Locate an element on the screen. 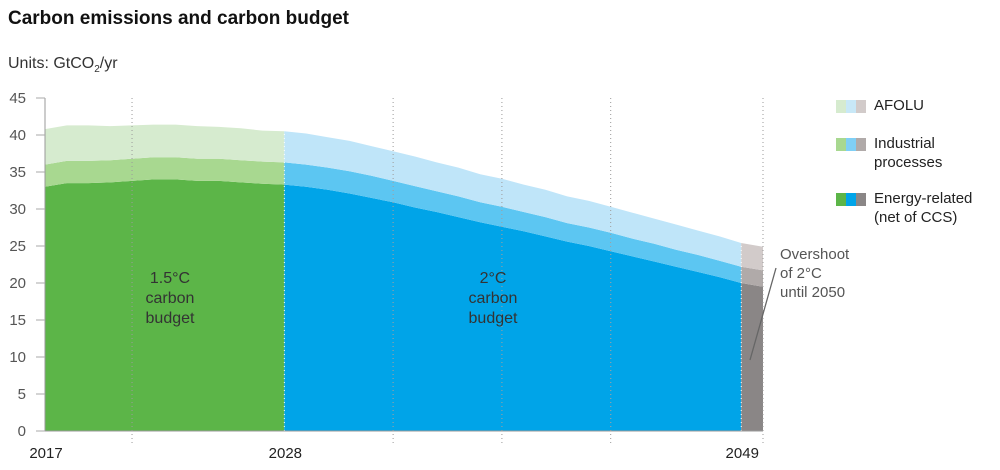 This screenshot has height=470, width=1000. grey-industrial-area is located at coordinates (752, 276).